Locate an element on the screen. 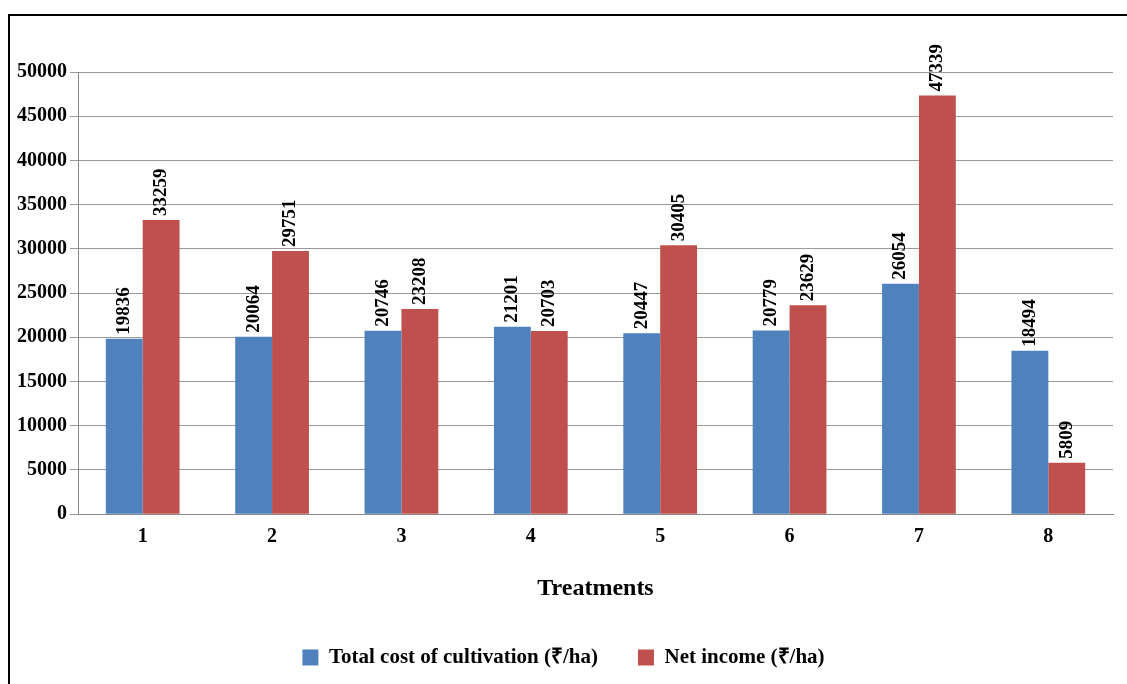 This screenshot has width=1127, height=684. x-tick-label: 2 is located at coordinates (272, 535).